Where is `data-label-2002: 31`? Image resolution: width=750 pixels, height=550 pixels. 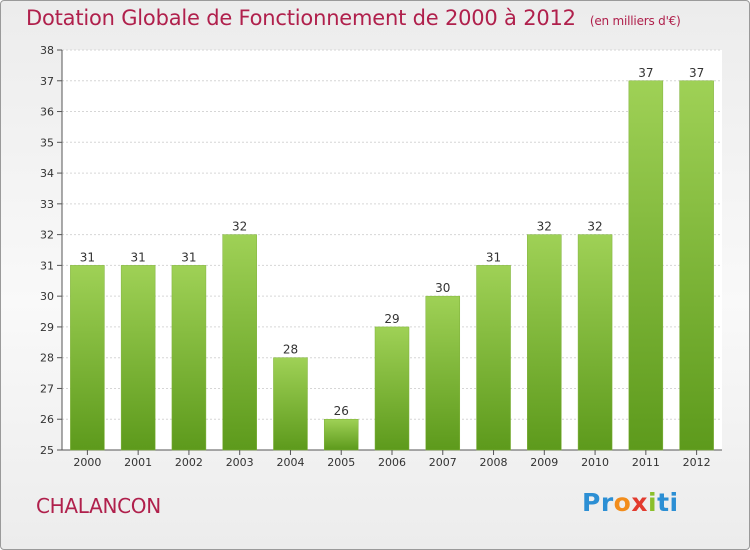 data-label-2002: 31 is located at coordinates (188, 257).